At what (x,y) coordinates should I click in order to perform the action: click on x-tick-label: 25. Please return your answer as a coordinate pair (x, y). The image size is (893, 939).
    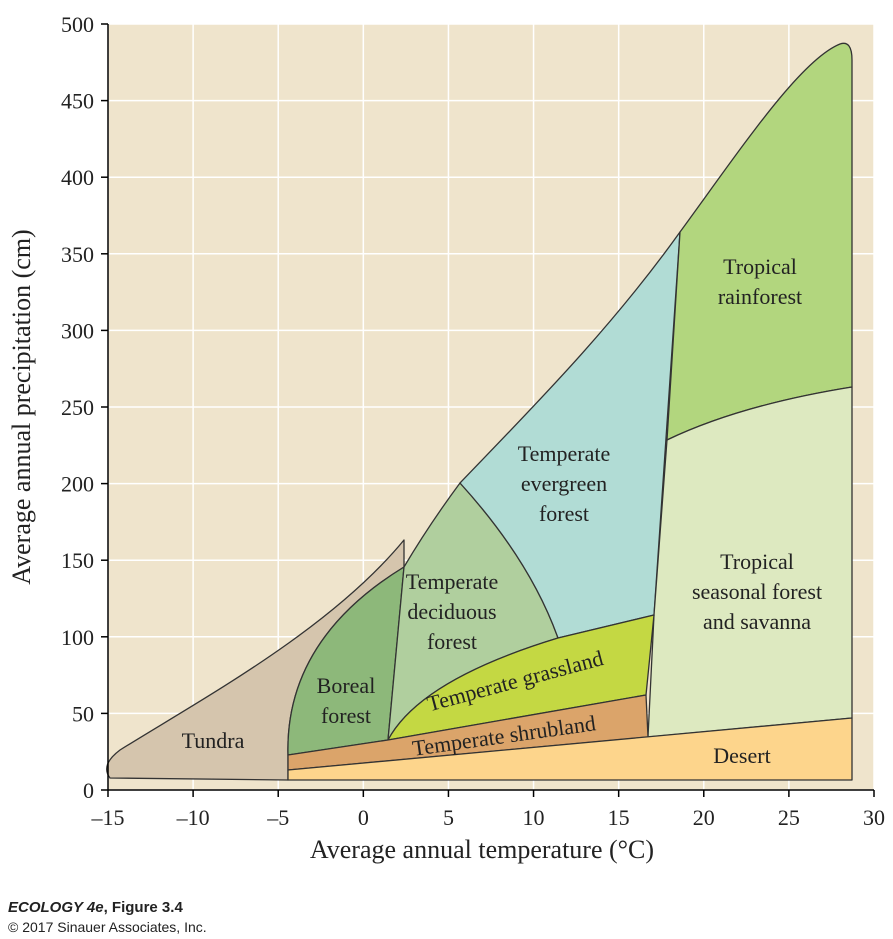
    Looking at the image, I should click on (789, 817).